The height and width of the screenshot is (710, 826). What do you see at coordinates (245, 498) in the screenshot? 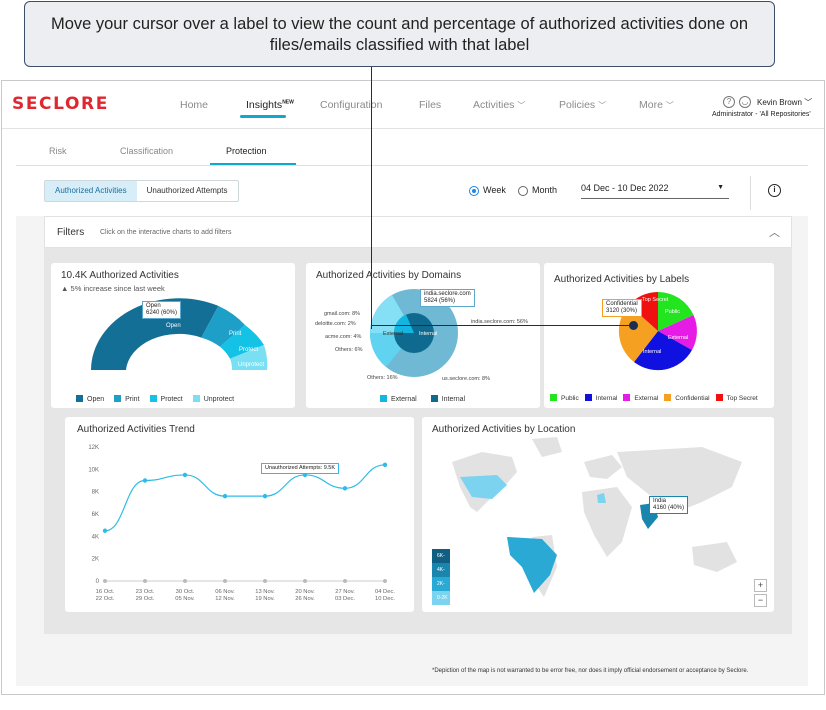
I see `trend-series-line` at bounding box center [245, 498].